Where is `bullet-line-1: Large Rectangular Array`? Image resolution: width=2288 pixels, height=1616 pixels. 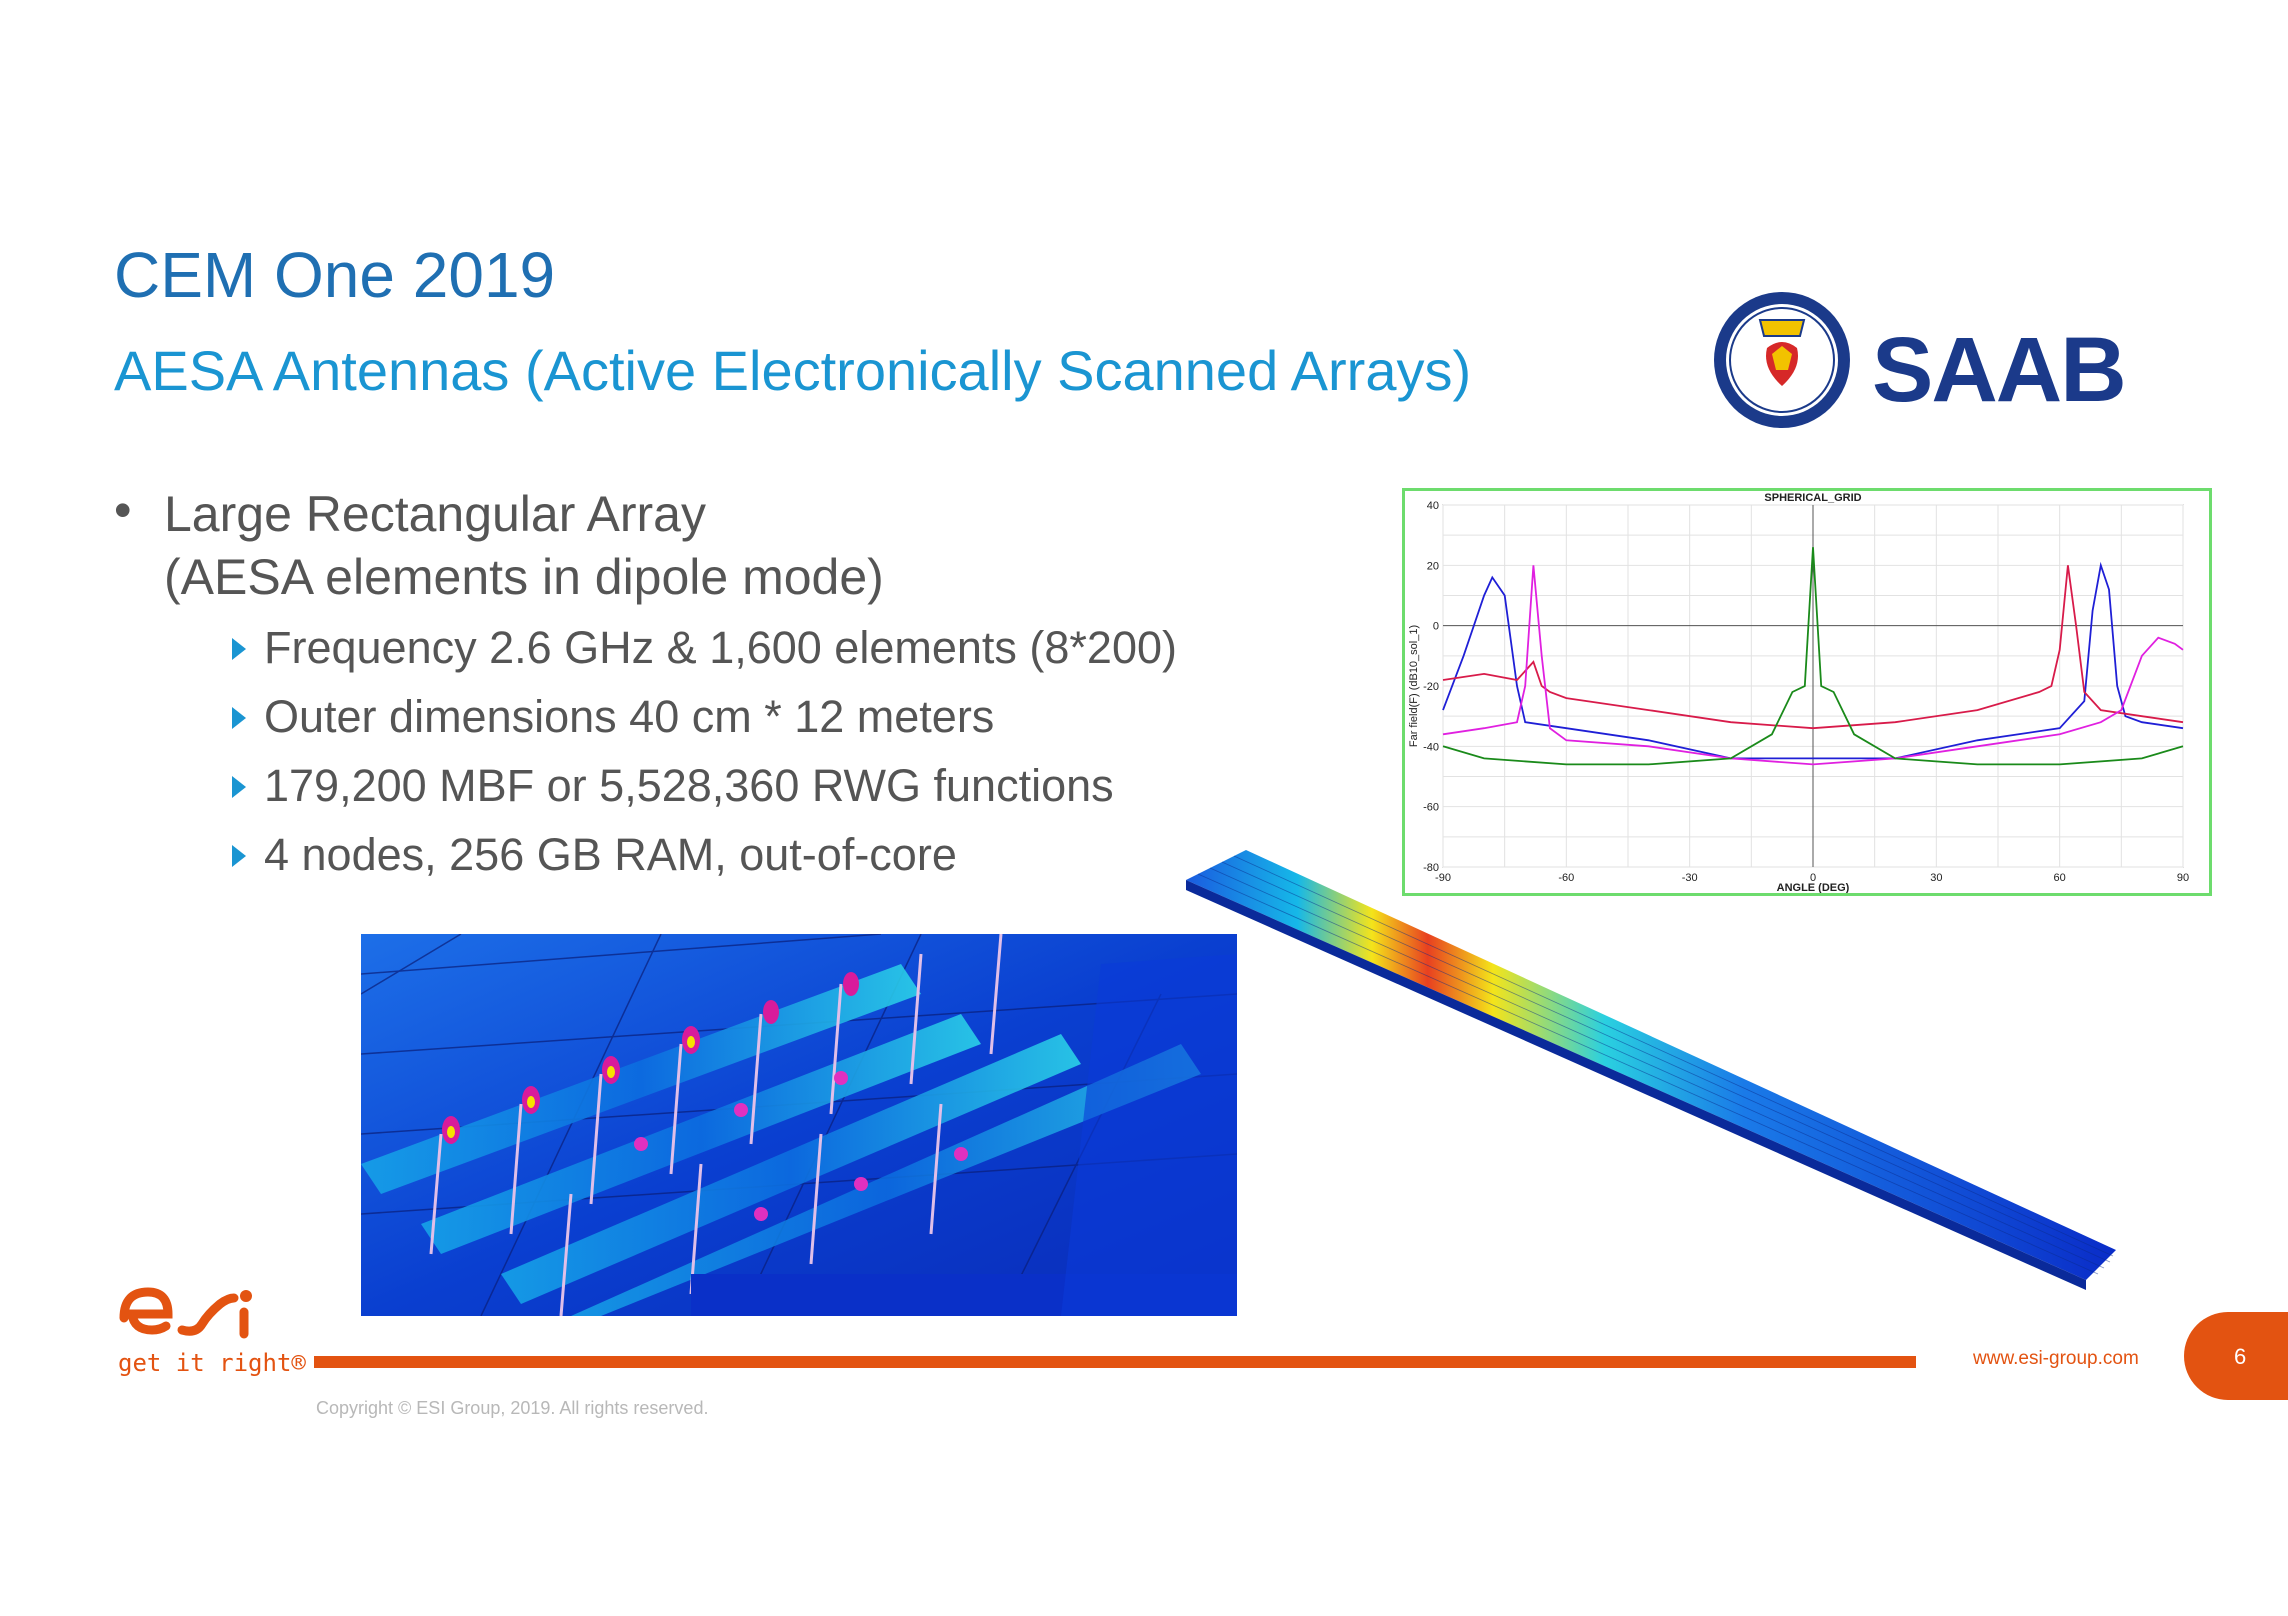 bullet-line-1: Large Rectangular Array is located at coordinates (435, 514).